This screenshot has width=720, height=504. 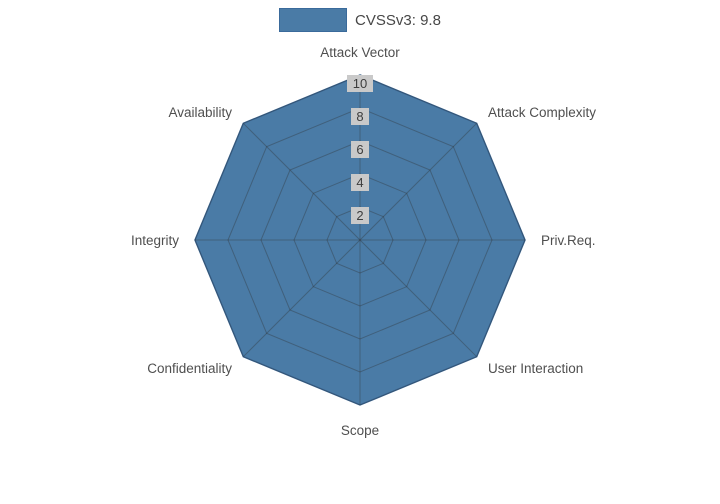 What do you see at coordinates (418, 181) in the screenshot?
I see `grid-spoke-attack-complexity` at bounding box center [418, 181].